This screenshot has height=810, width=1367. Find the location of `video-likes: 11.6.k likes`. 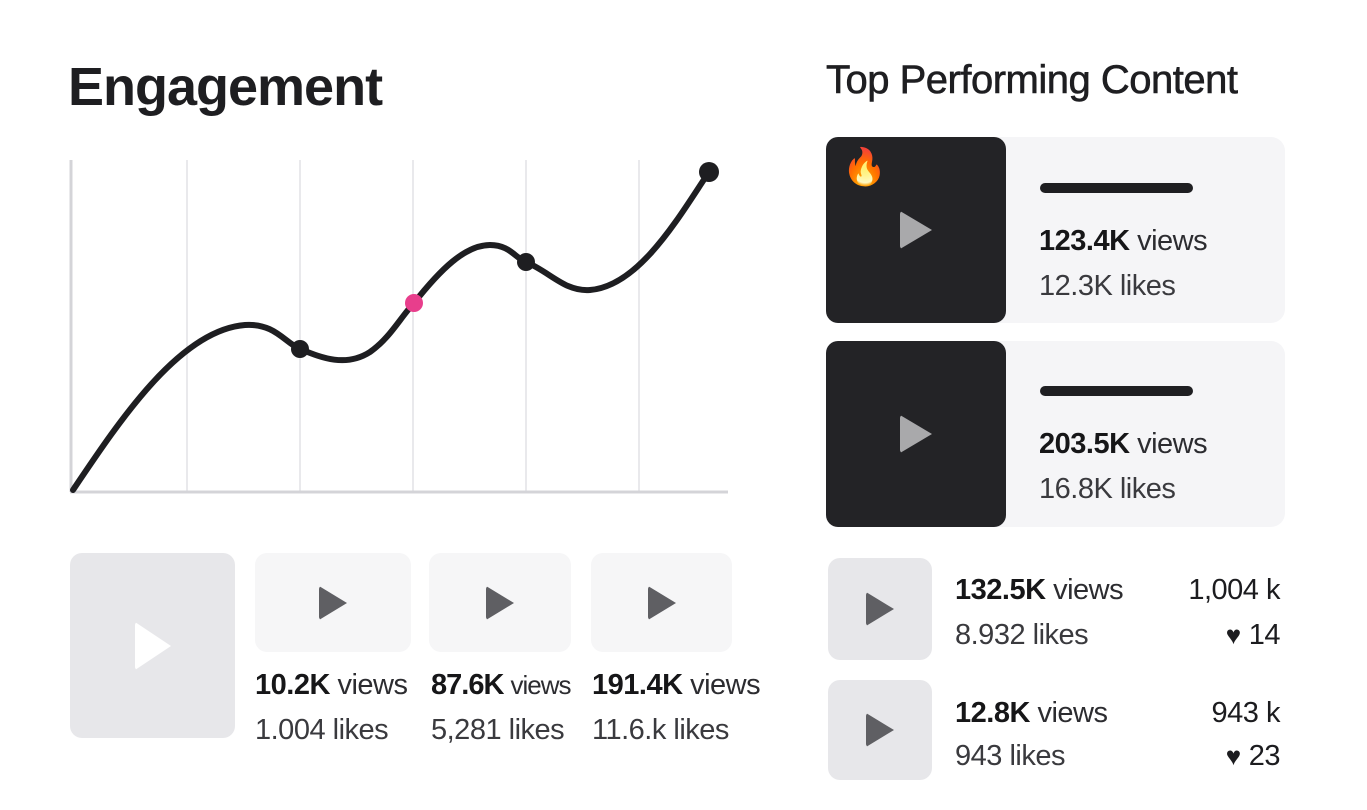

video-likes: 11.6.k likes is located at coordinates (660, 730).